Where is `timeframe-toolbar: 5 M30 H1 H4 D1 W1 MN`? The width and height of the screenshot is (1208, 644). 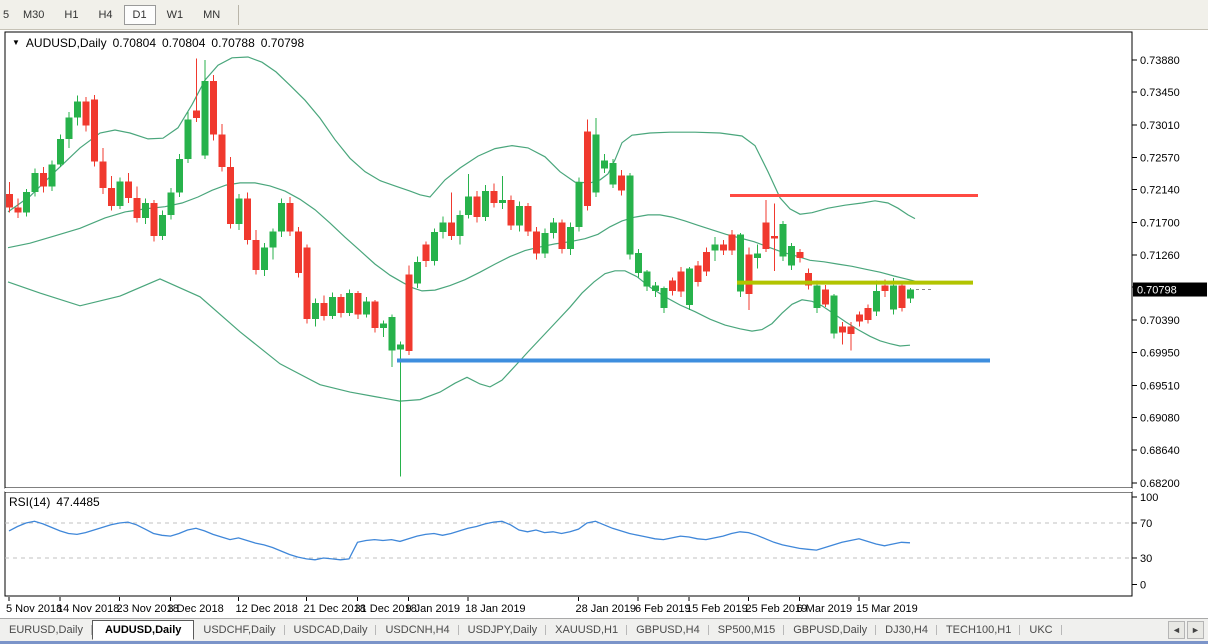
timeframe-toolbar: 5 M30 H1 H4 D1 W1 MN is located at coordinates (604, 15).